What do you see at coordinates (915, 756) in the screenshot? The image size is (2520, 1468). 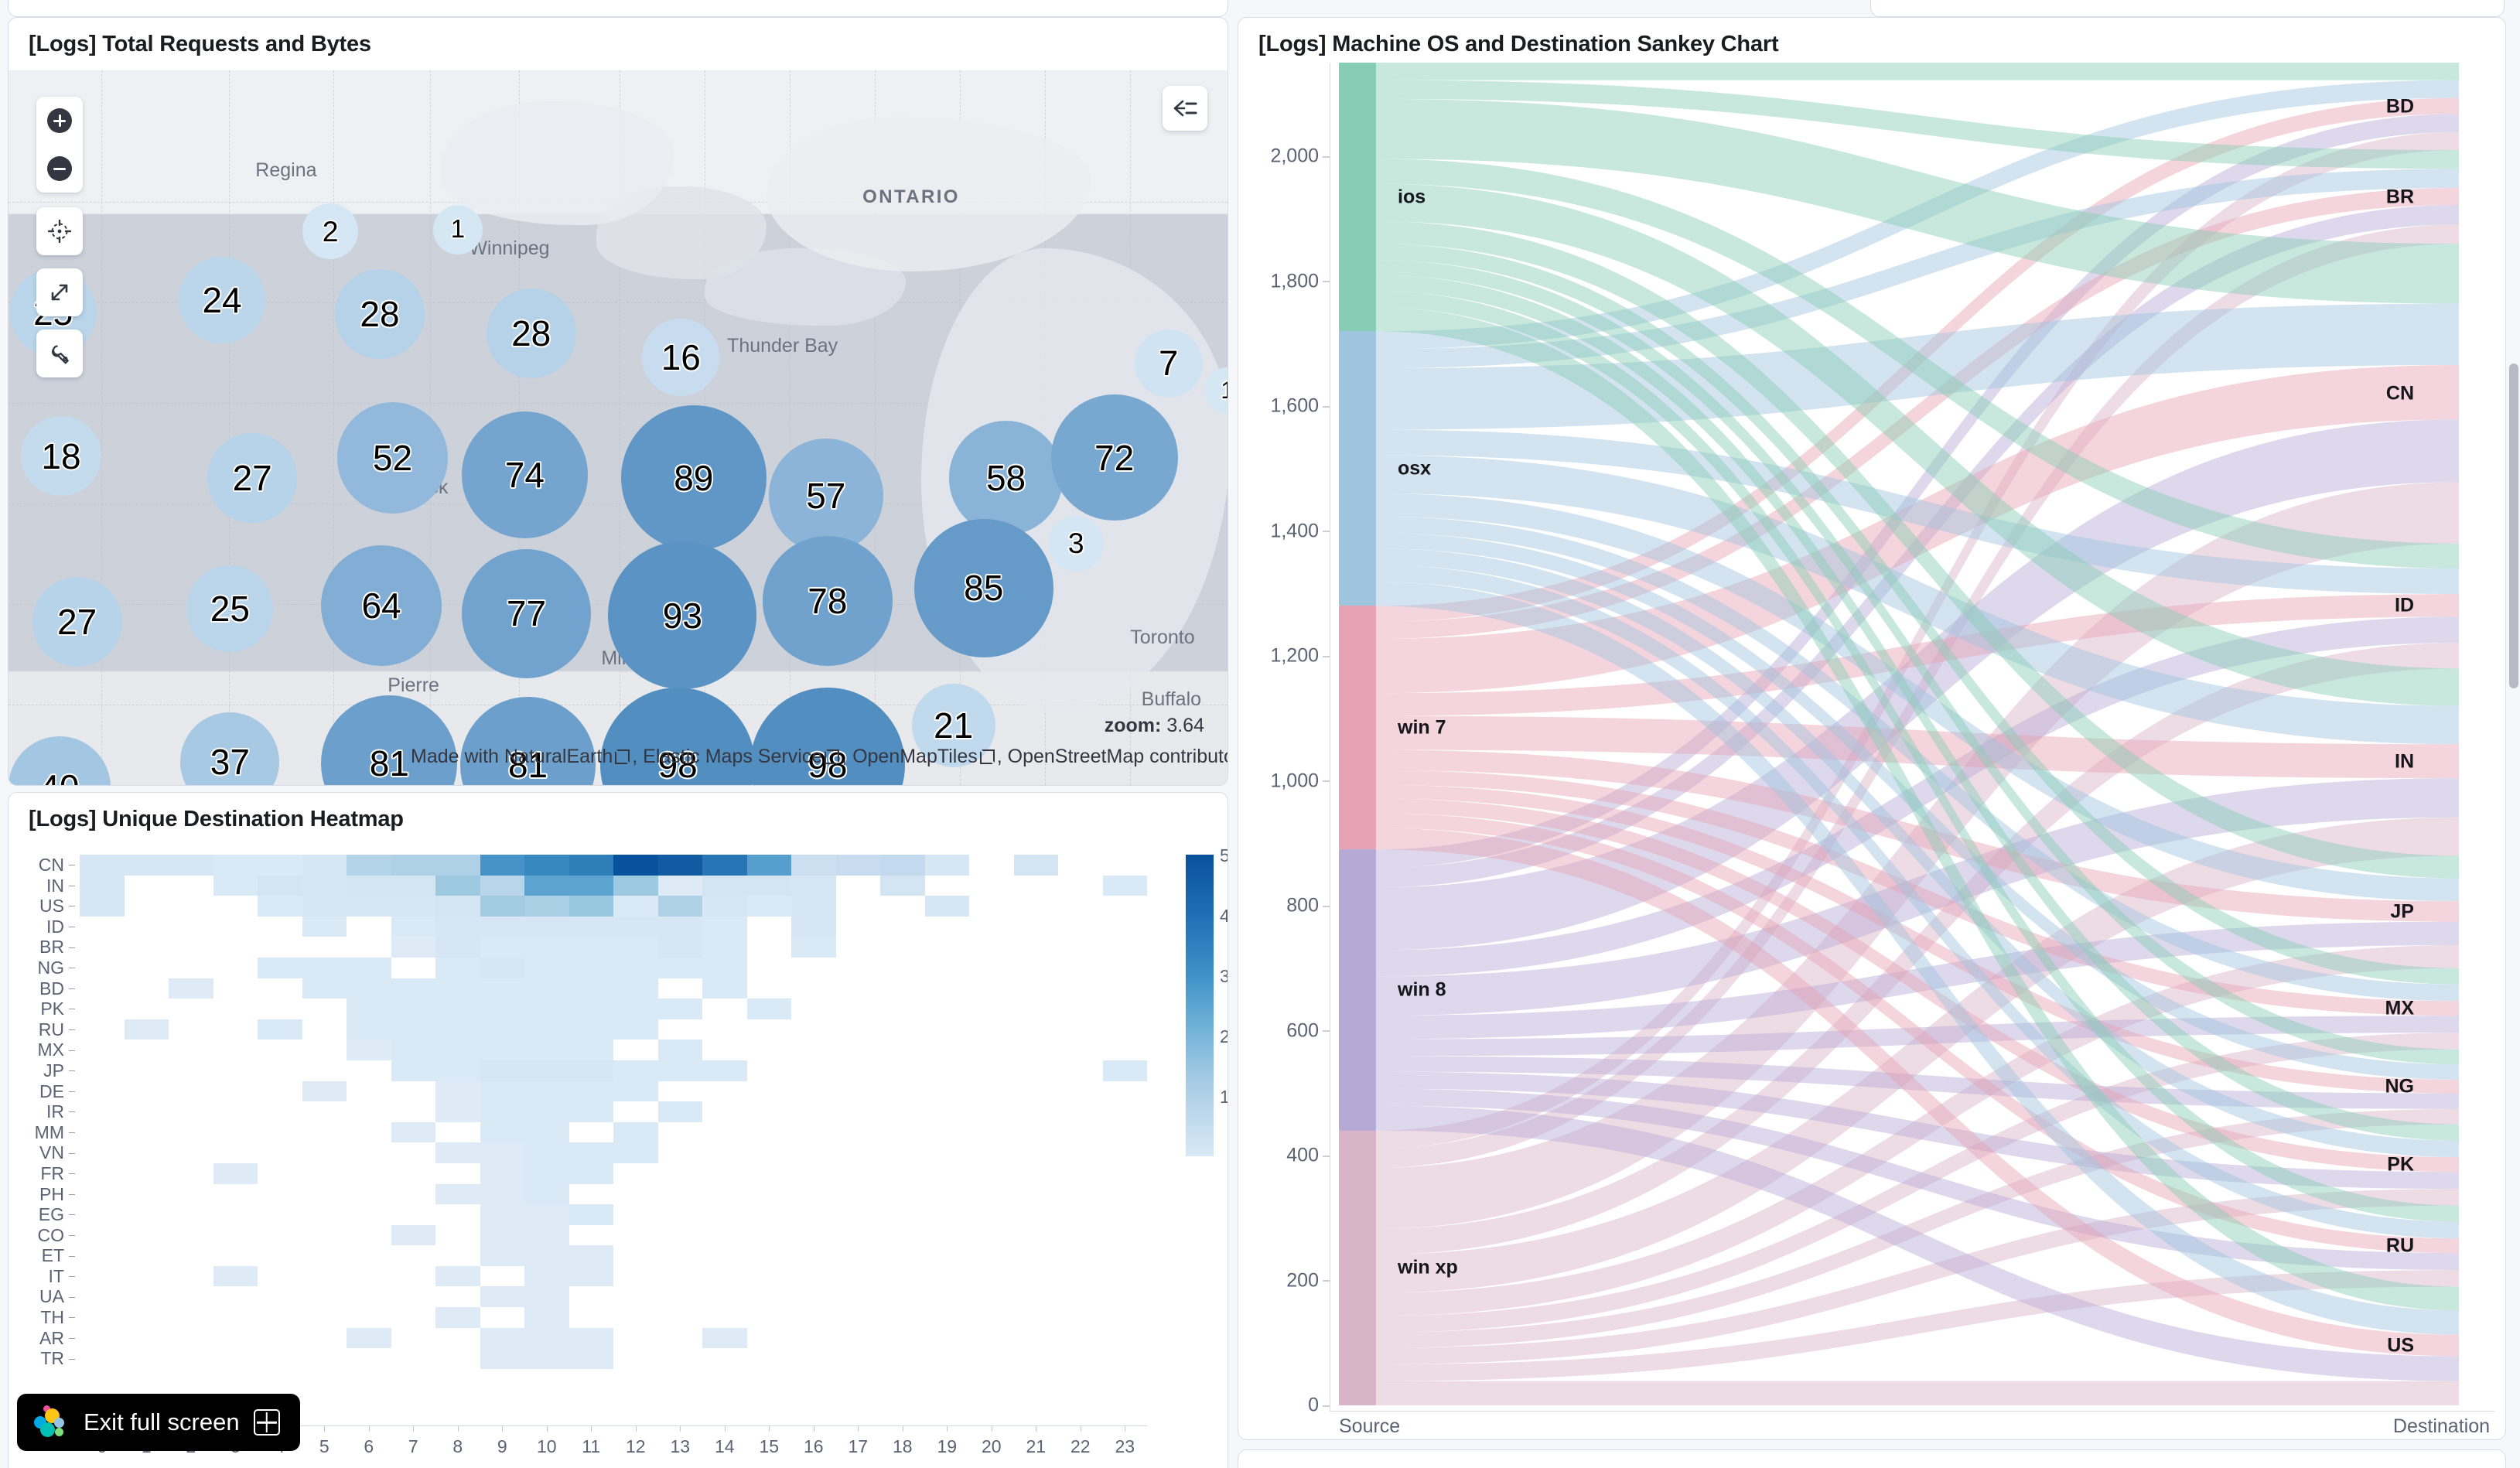 I see `attribution-link-omt: OpenMapTiles` at bounding box center [915, 756].